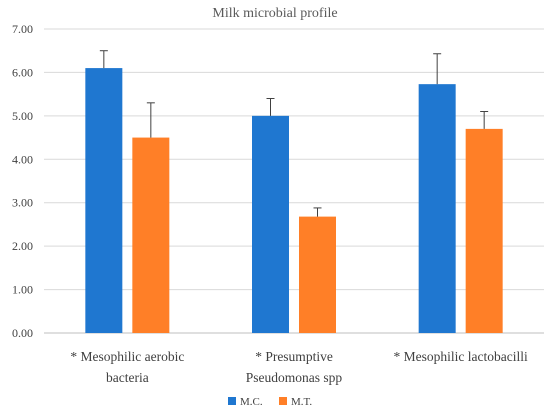 The height and width of the screenshot is (412, 550). Describe the element at coordinates (294, 356) in the screenshot. I see `category-label-line: * Presumptive` at that location.